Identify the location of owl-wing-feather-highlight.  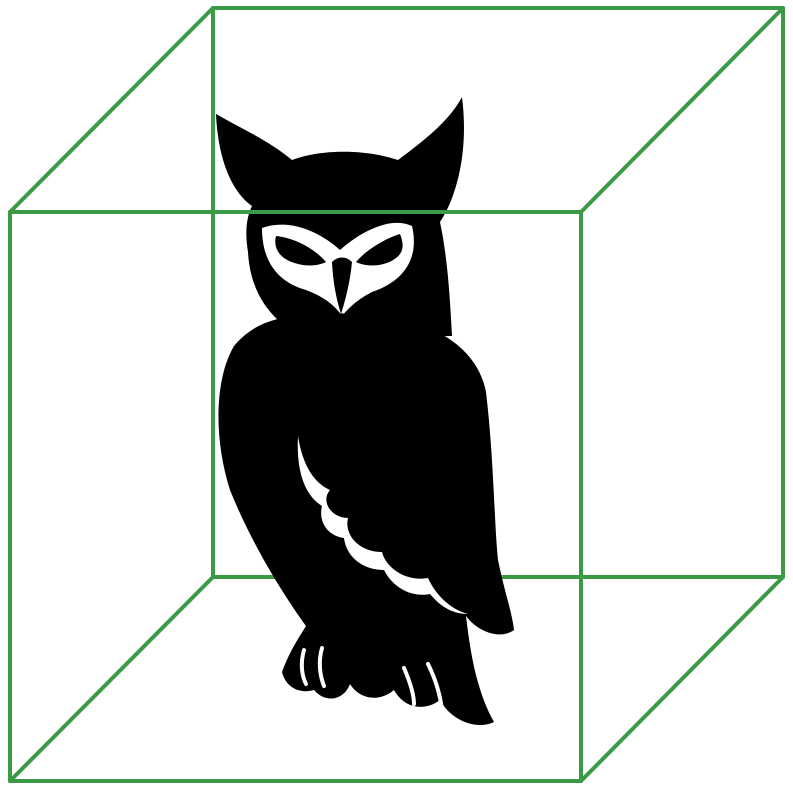
(382, 525).